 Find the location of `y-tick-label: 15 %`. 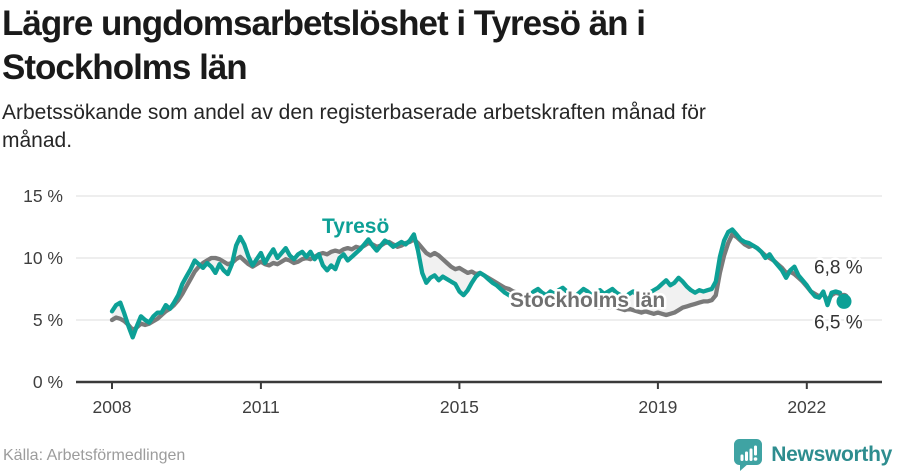

y-tick-label: 15 % is located at coordinates (43, 196).